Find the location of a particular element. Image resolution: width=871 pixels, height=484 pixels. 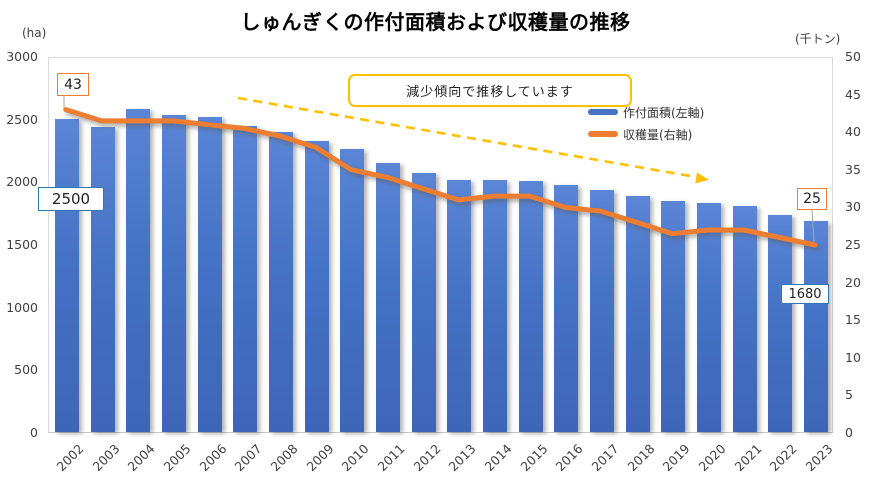

legend-item-harvest: 収穫量(右軸) is located at coordinates (646, 134).